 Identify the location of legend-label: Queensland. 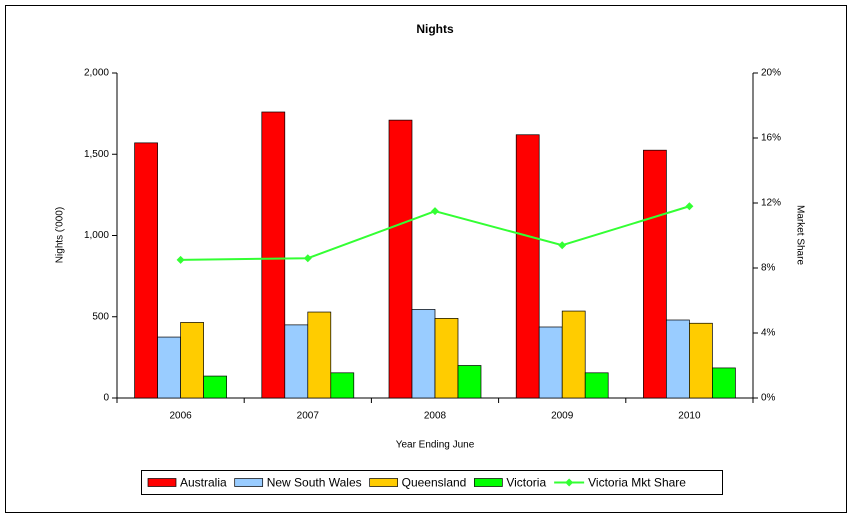
(434, 483).